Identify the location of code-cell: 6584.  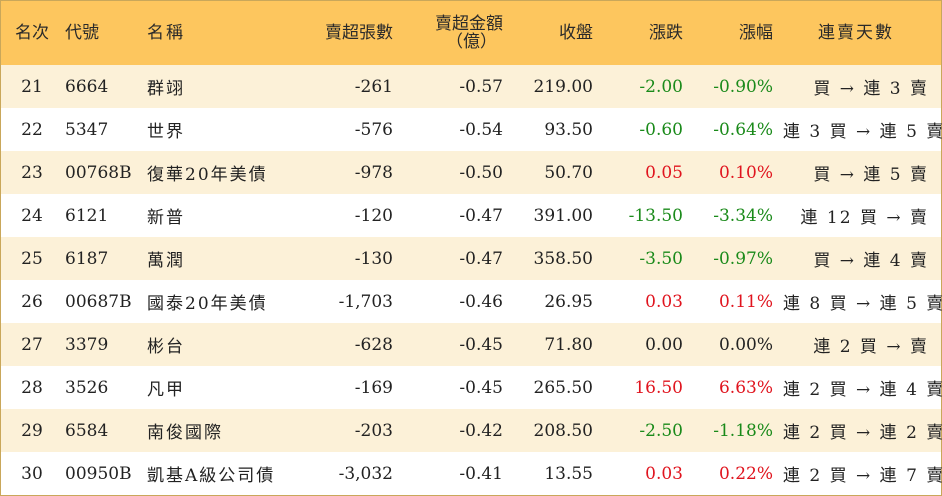
(87, 430).